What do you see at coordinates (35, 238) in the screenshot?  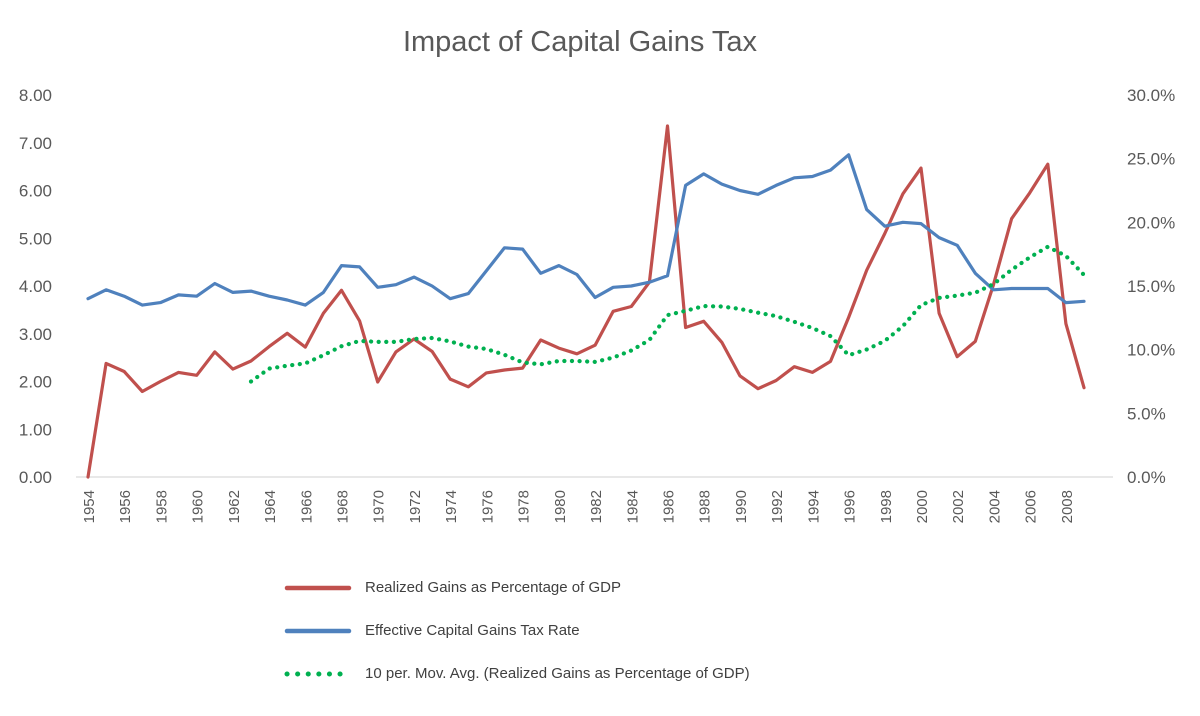 I see `left-axis-tick-label: 5.00` at bounding box center [35, 238].